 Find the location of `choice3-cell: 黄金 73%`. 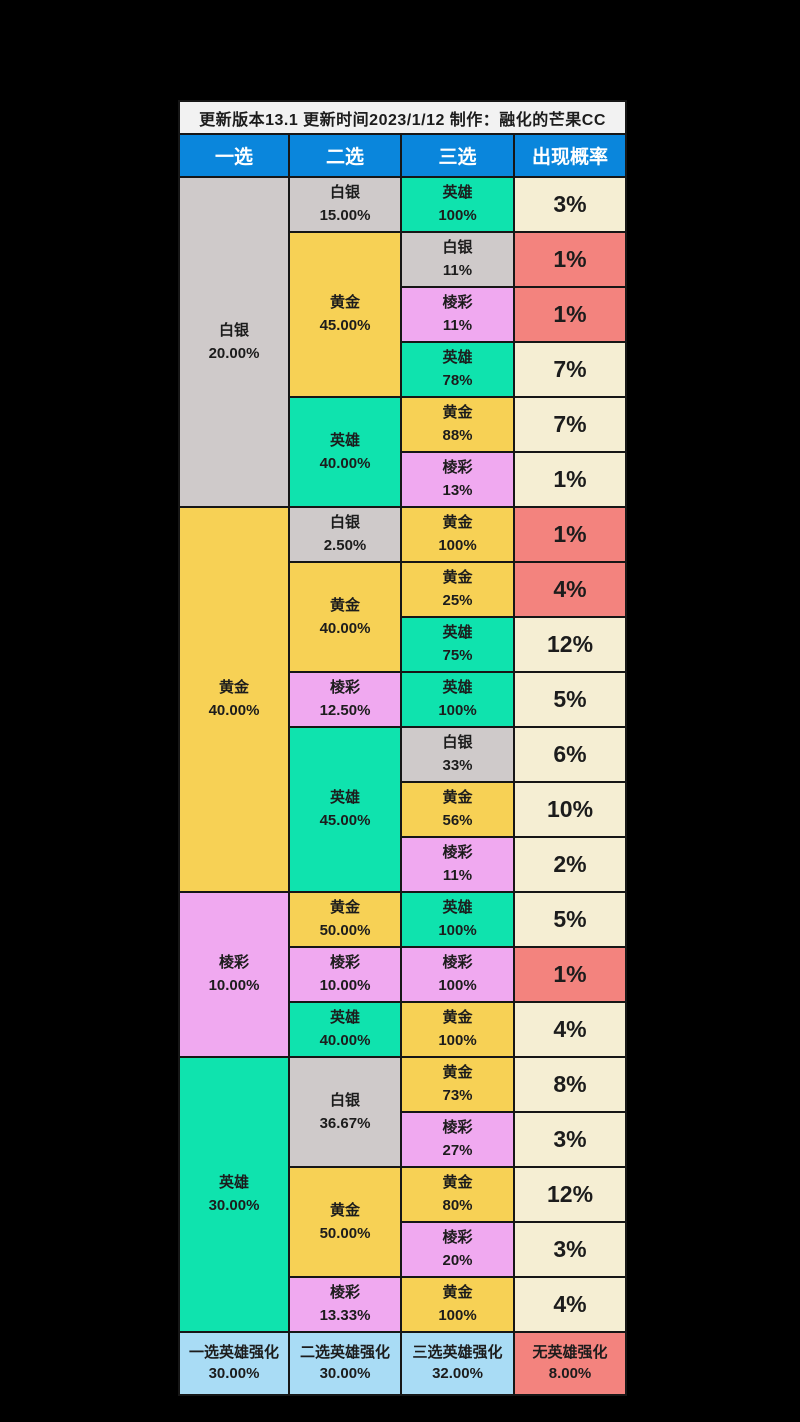

choice3-cell: 黄金 73% is located at coordinates (457, 1084).